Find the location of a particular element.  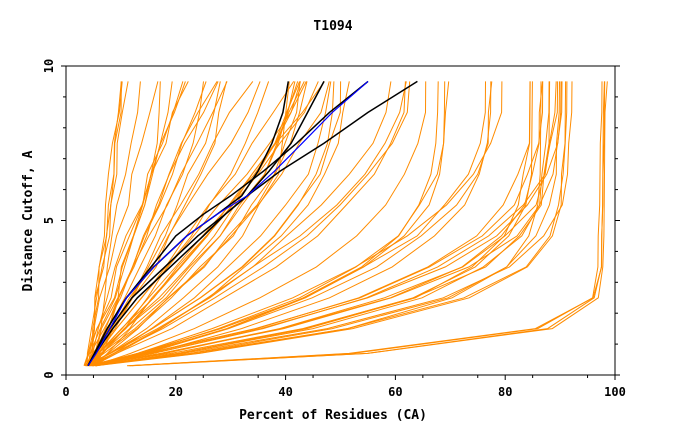

x-tick-label-100: 100 is located at coordinates (615, 392).